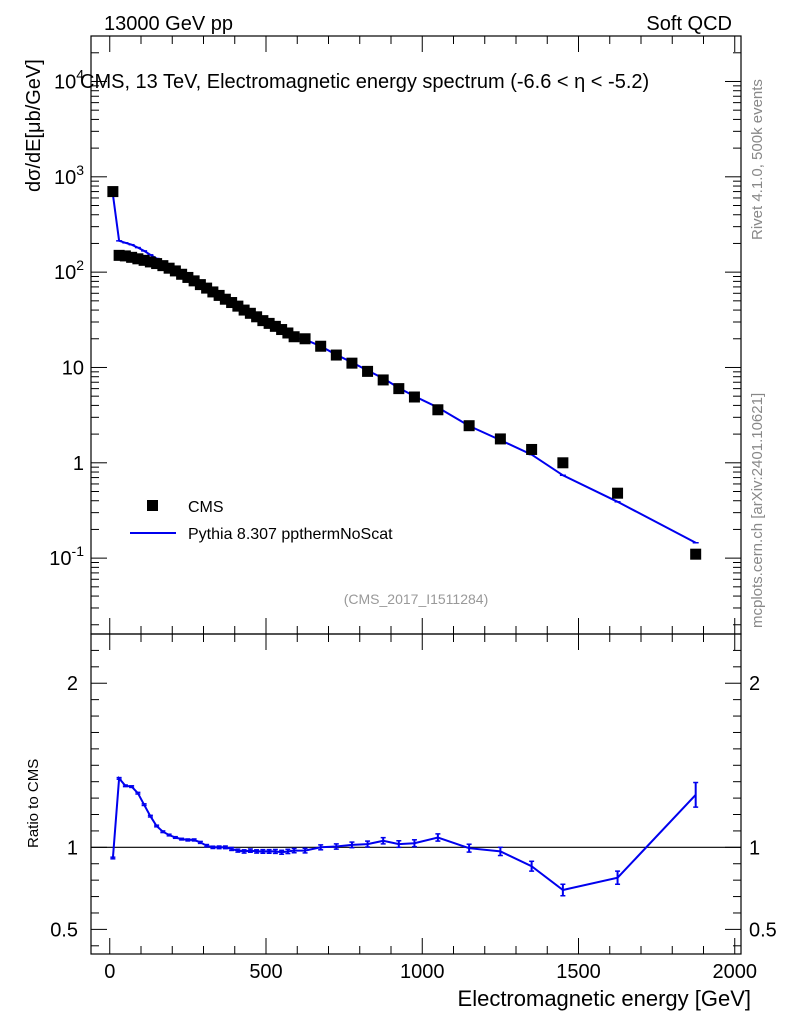 This screenshot has height=1024, width=786. What do you see at coordinates (416, 599) in the screenshot?
I see `watermark: (CMS_2017_I1511284)` at bounding box center [416, 599].